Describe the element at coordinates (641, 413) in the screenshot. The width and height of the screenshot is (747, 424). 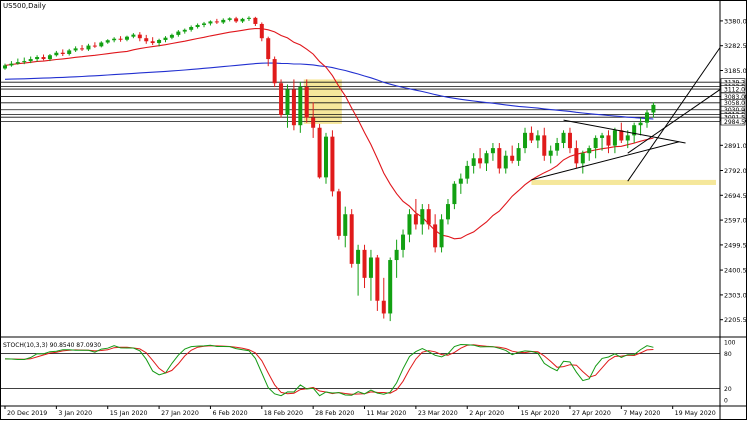
I see `x-tick-label: 7 May 2020` at that location.